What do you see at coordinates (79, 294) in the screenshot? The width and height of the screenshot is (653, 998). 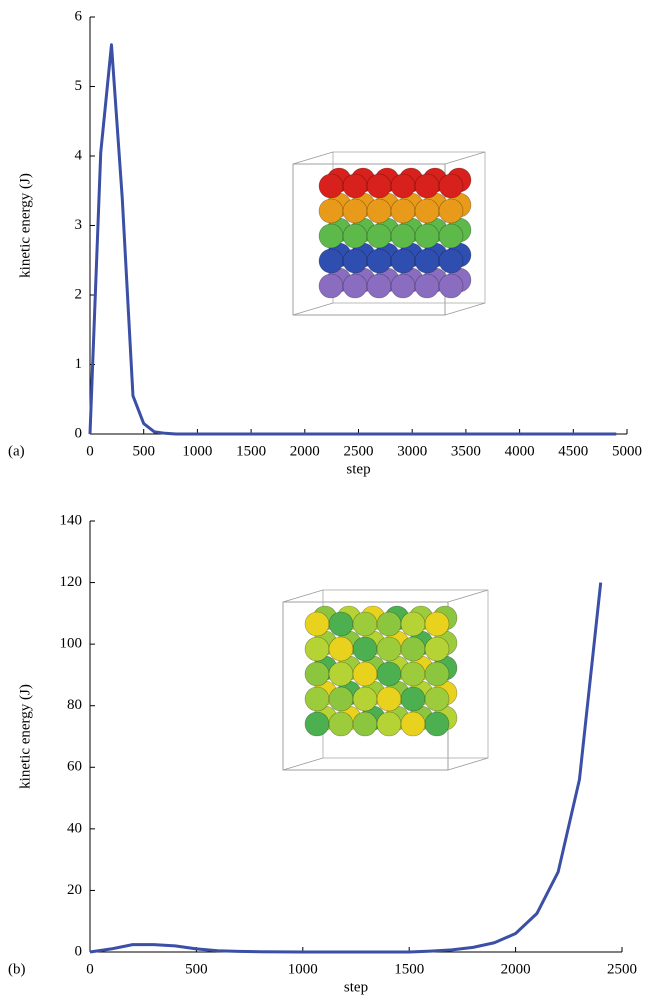 I see `y-tick-label: 2` at bounding box center [79, 294].